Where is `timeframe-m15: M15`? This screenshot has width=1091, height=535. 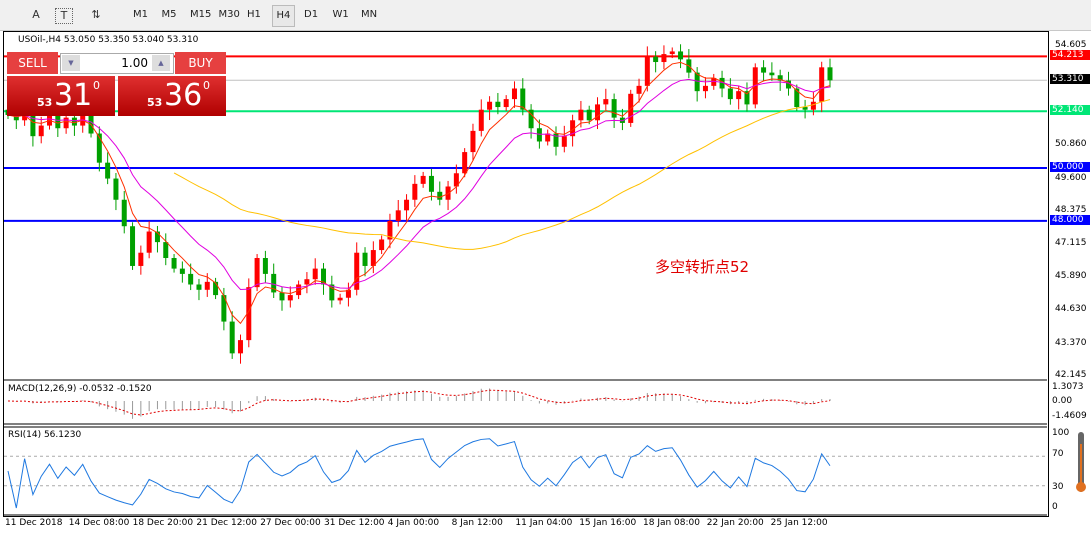
timeframe-m15: M15 is located at coordinates (201, 14).